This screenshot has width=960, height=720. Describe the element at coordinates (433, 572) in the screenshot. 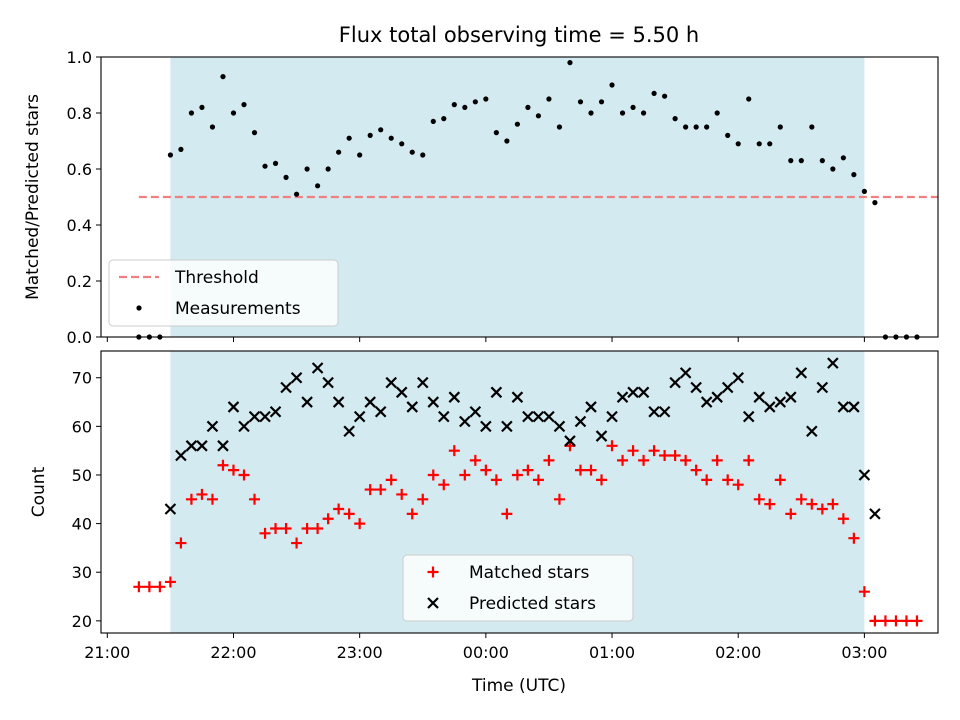

I see `legend-matched-swatch` at that location.